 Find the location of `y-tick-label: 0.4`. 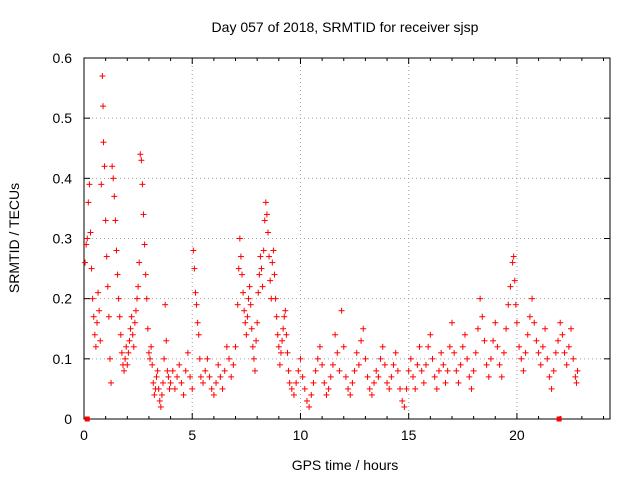

y-tick-label: 0.4 is located at coordinates (63, 178).